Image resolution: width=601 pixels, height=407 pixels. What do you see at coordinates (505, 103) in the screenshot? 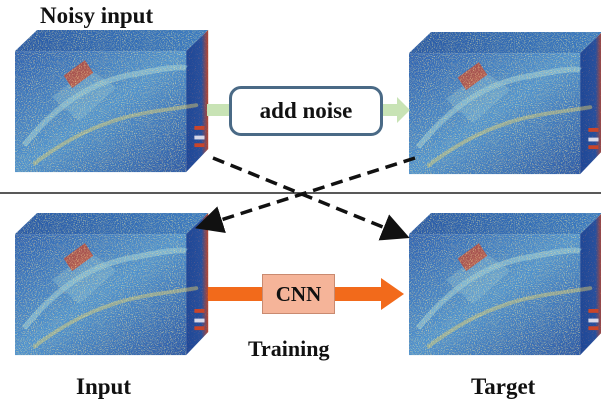
I see `noisy-output-cube` at bounding box center [505, 103].